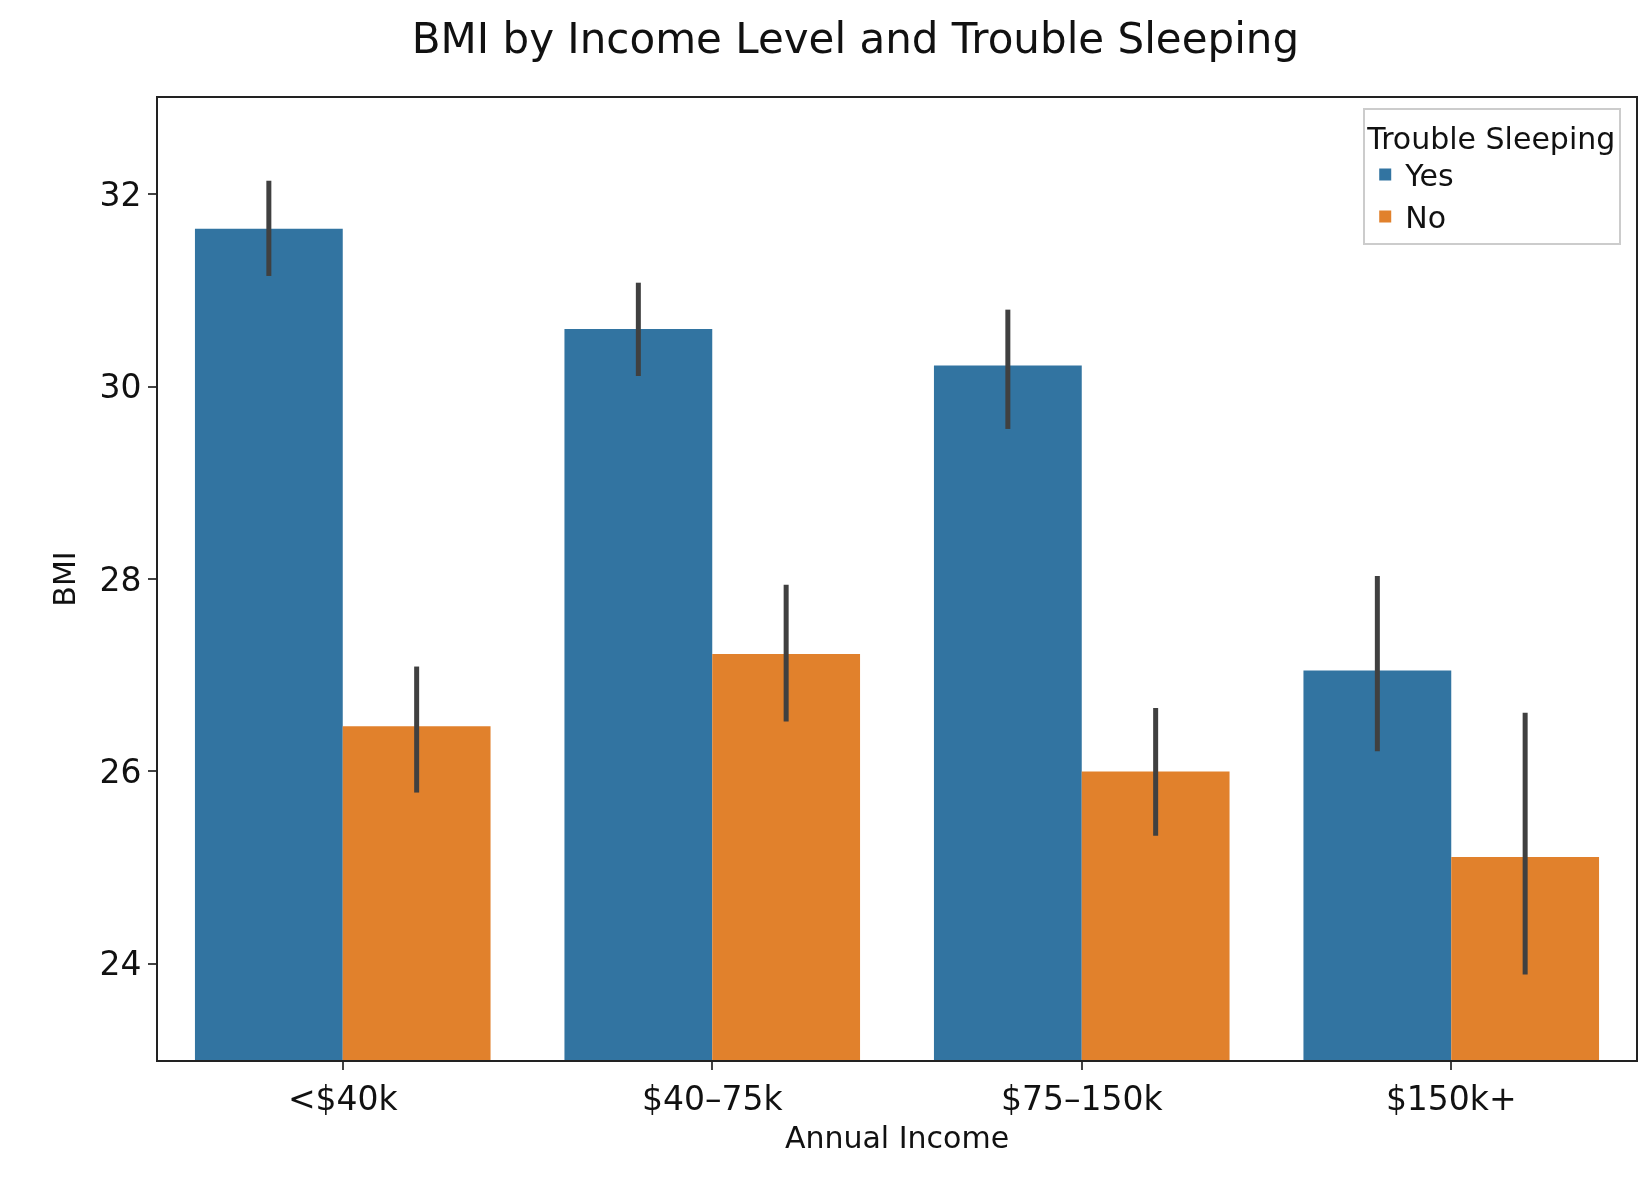 The height and width of the screenshot is (1190, 1645). What do you see at coordinates (1082, 1098) in the screenshot?
I see `x-tick-label: $75–150k` at bounding box center [1082, 1098].